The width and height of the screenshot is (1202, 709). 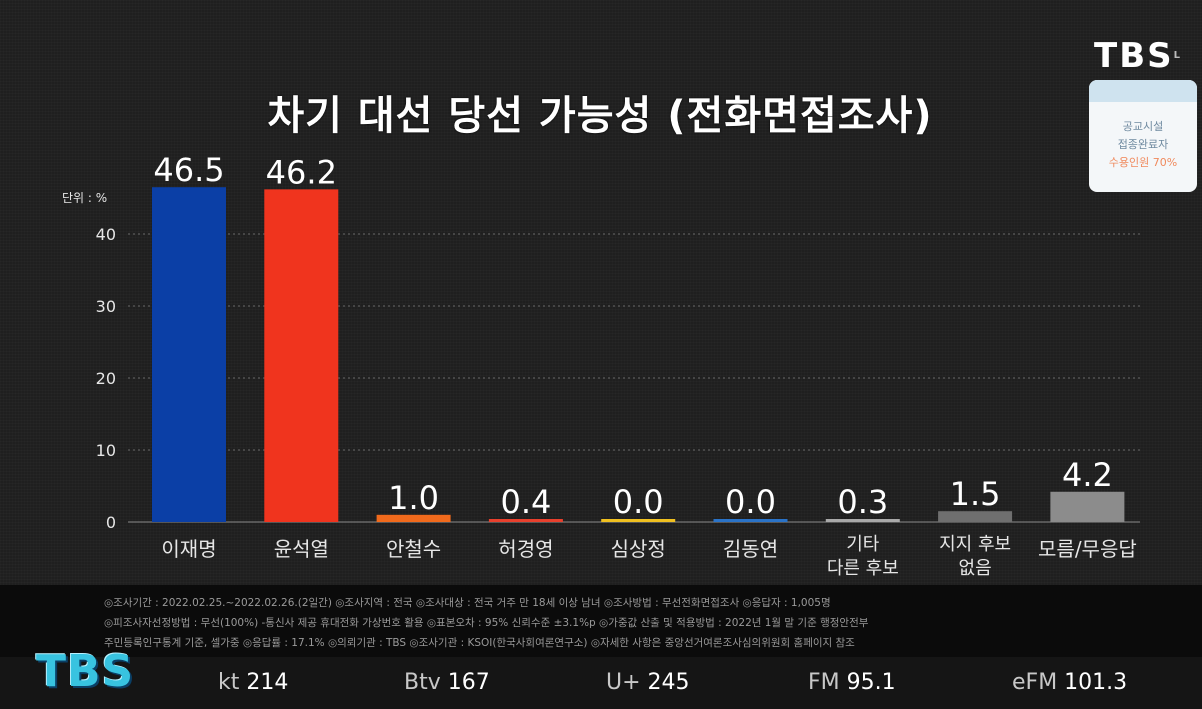 I want to click on data-label: 0.4, so click(x=525, y=502).